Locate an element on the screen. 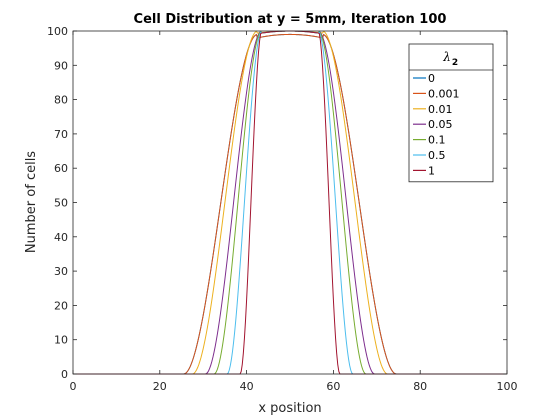  legend-entry-4: 0.1 is located at coordinates (437, 140).